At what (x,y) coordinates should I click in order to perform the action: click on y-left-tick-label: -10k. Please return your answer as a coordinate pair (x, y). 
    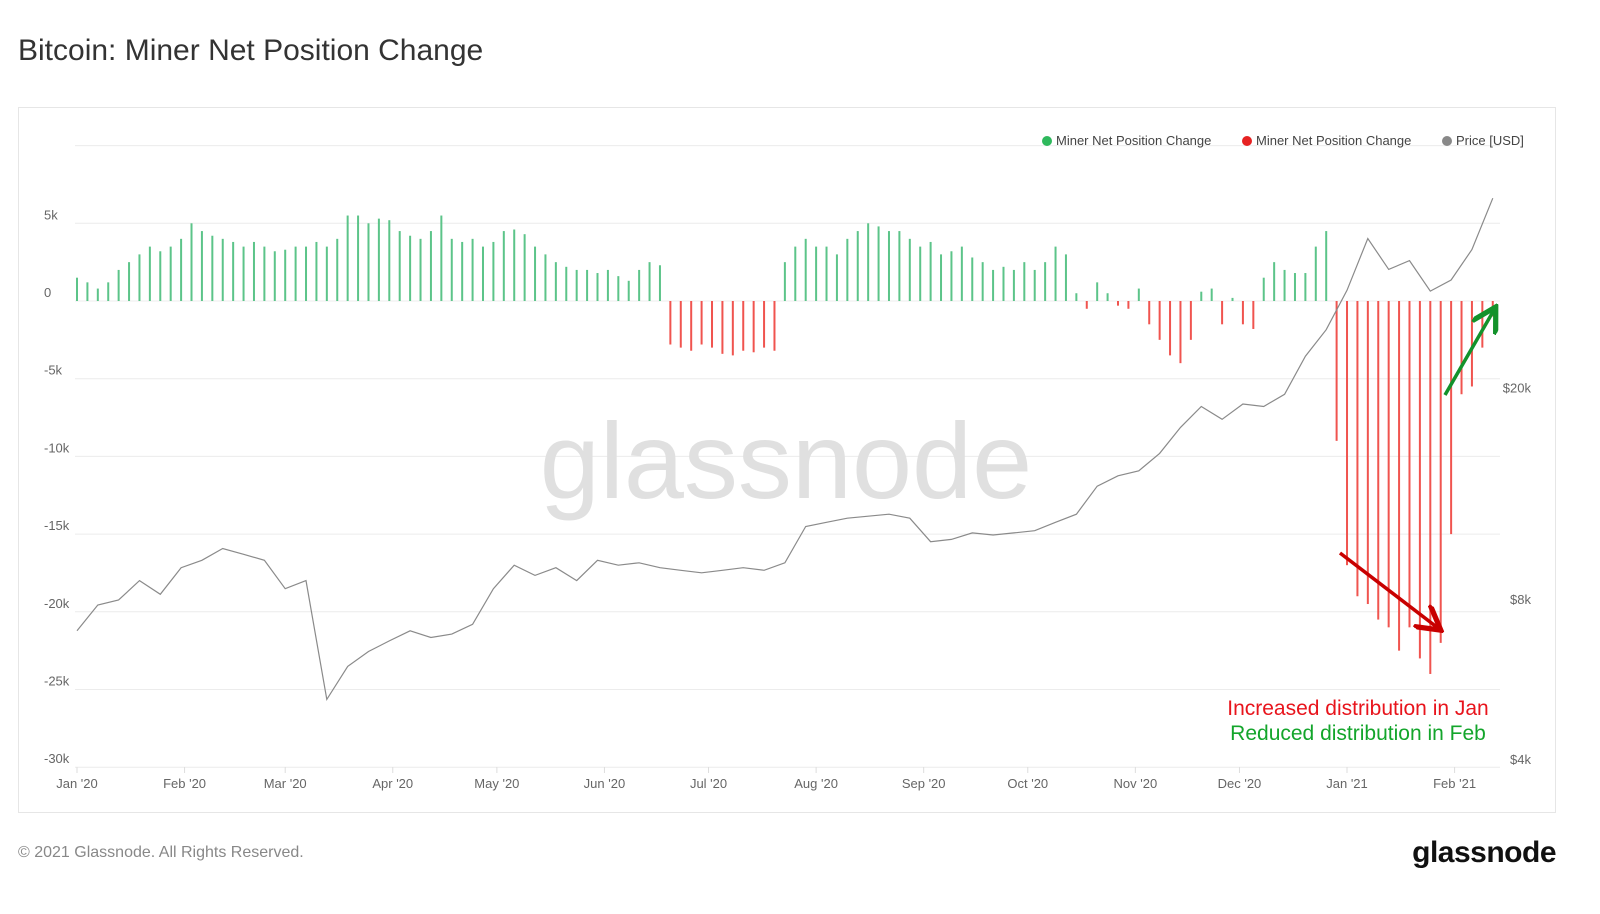
    Looking at the image, I should click on (57, 447).